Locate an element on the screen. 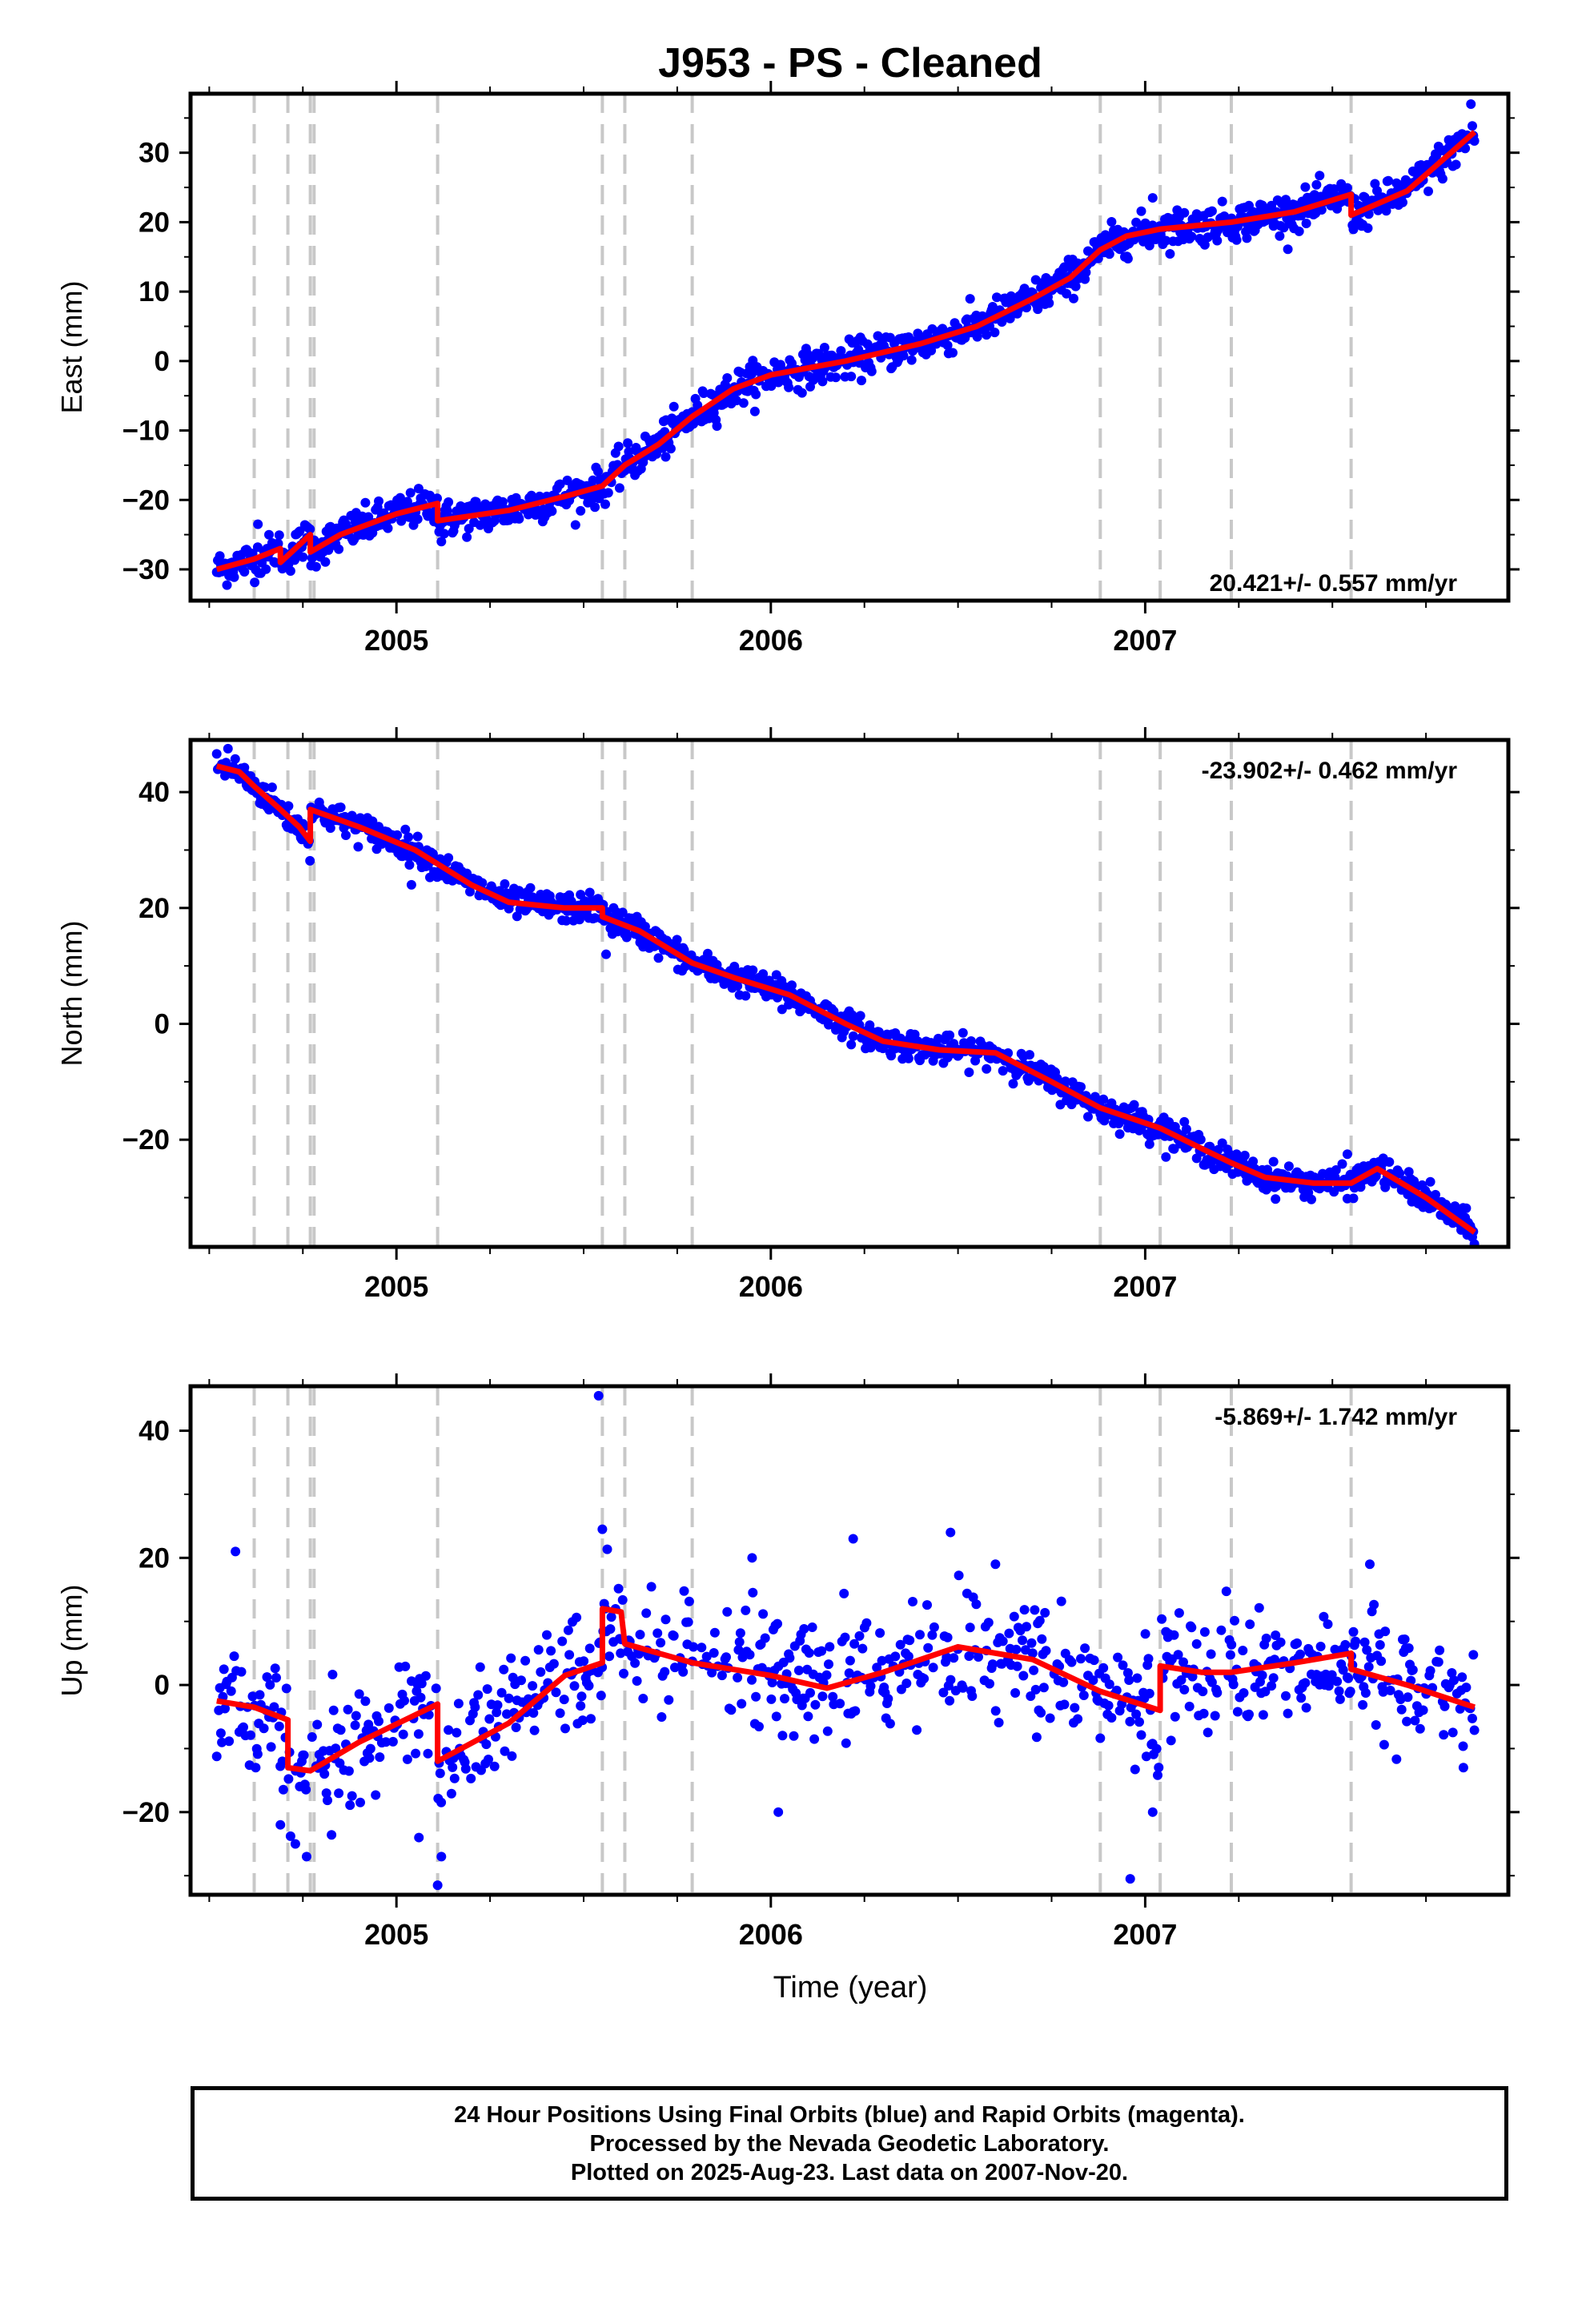  x-tick-label: 2006 is located at coordinates (771, 1934).